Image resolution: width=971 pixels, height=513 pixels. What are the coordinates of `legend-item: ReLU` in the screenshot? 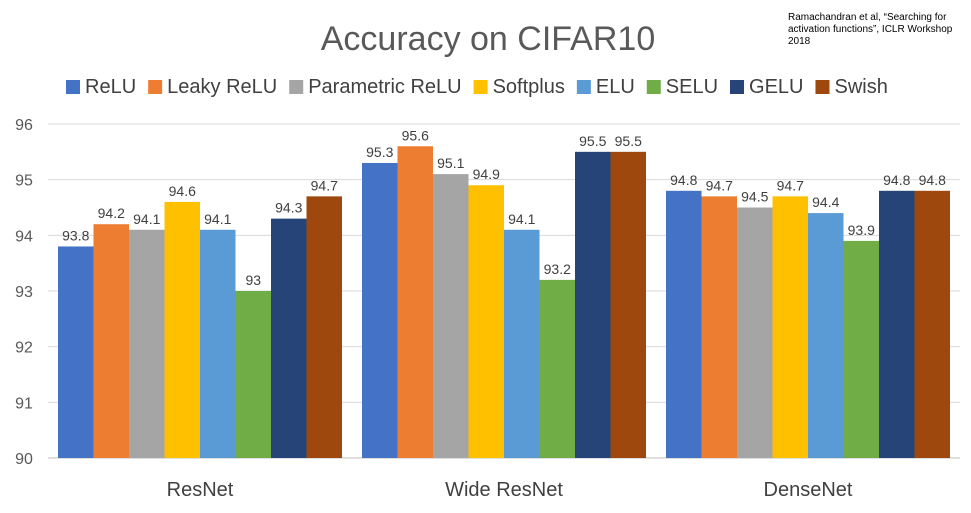 It's located at (101, 87).